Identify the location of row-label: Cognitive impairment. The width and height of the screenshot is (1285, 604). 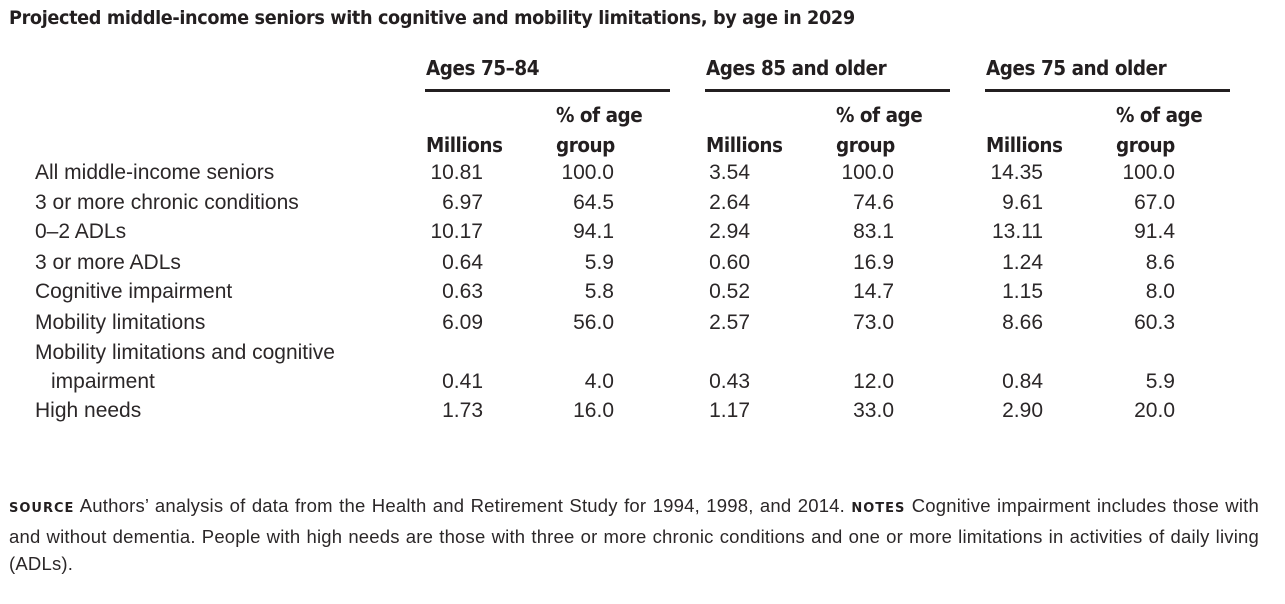
(134, 291).